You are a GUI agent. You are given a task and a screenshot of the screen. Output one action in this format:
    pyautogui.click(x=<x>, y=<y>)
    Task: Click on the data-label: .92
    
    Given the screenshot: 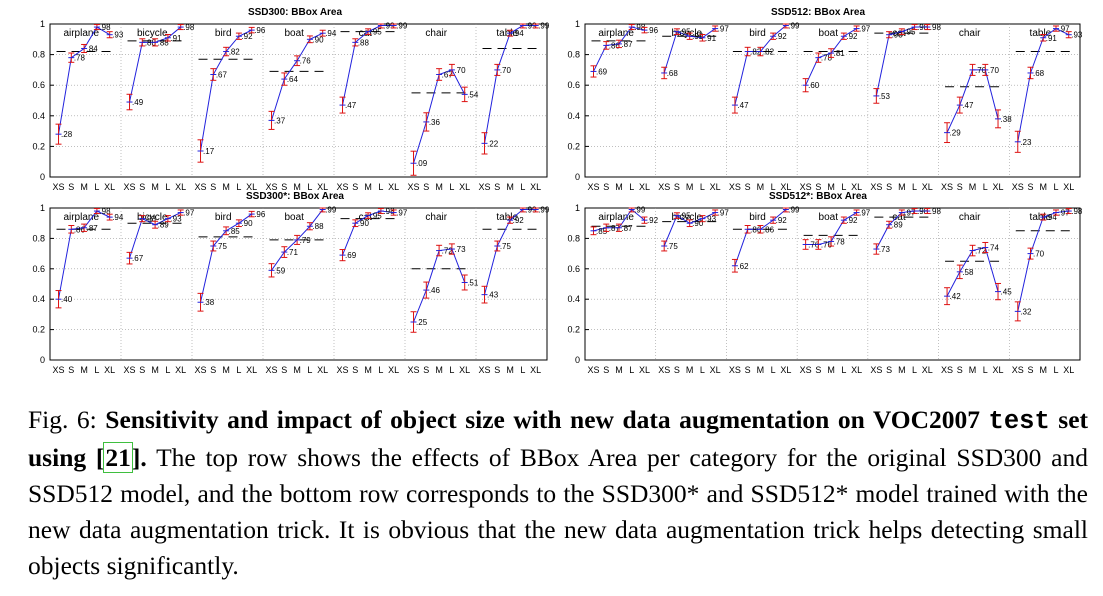 What is the action you would take?
    pyautogui.click(x=653, y=220)
    